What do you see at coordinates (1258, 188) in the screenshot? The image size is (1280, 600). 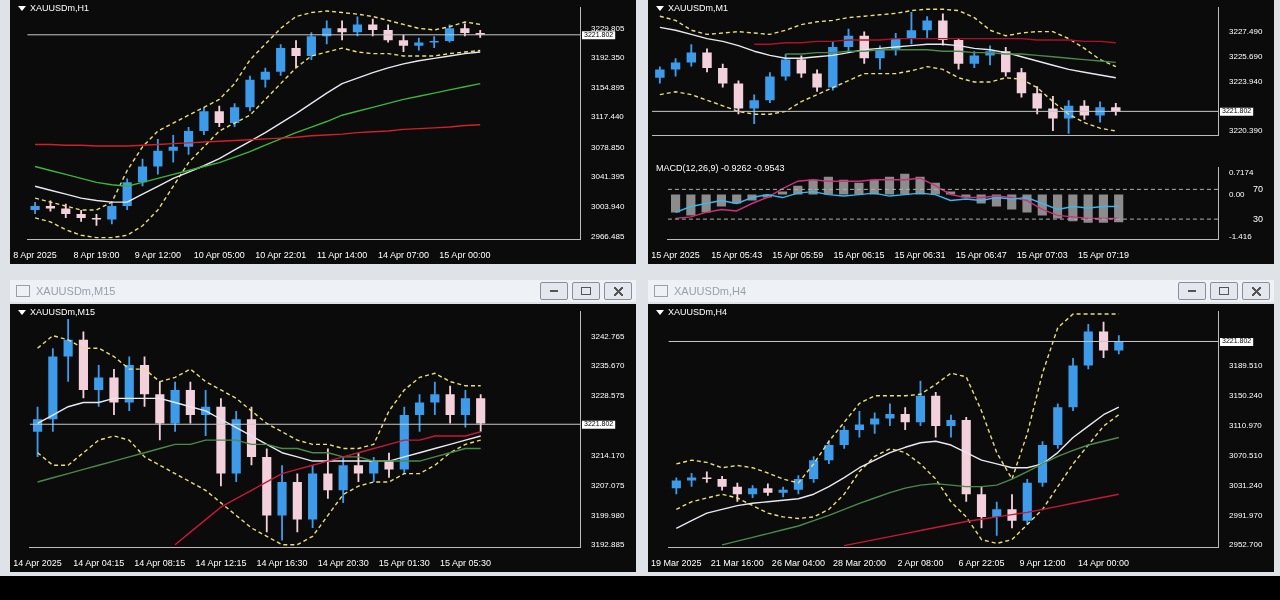 I see `y2-tick-label: 70` at bounding box center [1258, 188].